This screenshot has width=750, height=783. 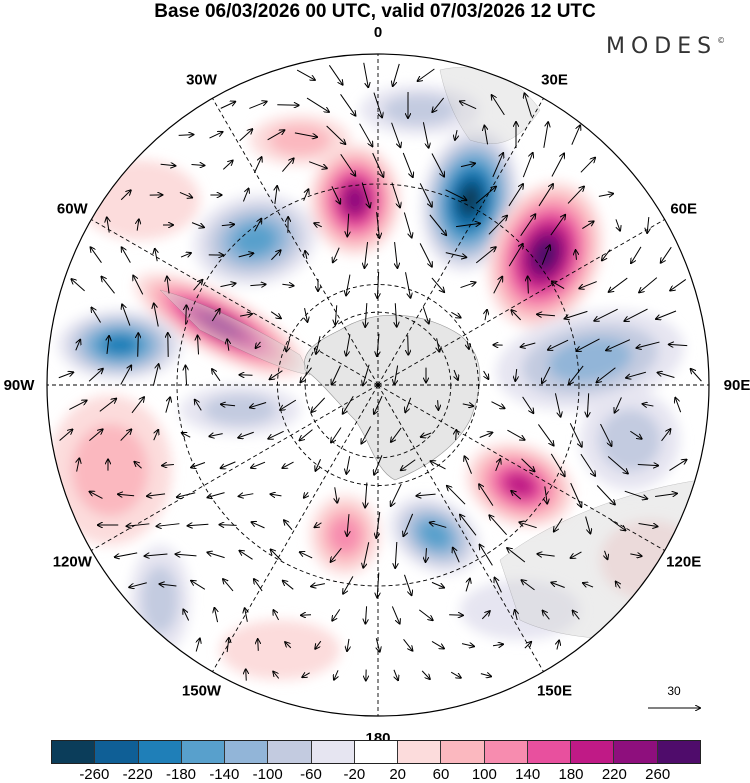 I want to click on colorbar-tick-label: -180, so click(x=181, y=774).